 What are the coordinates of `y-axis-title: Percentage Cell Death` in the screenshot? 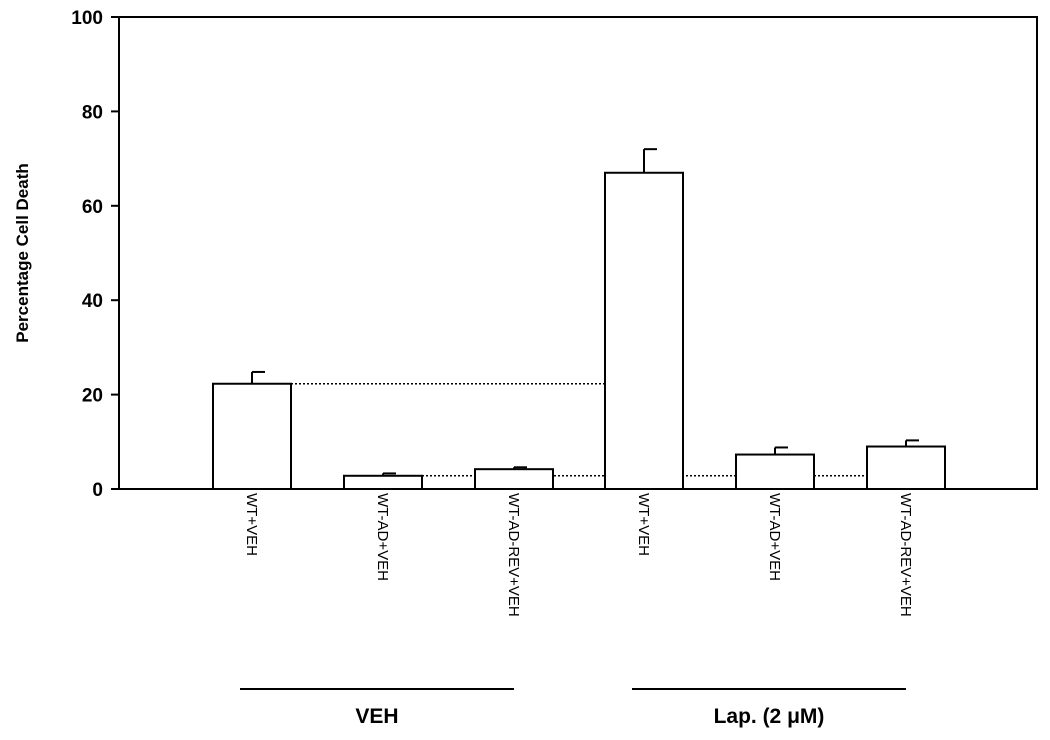 It's located at (22, 253).